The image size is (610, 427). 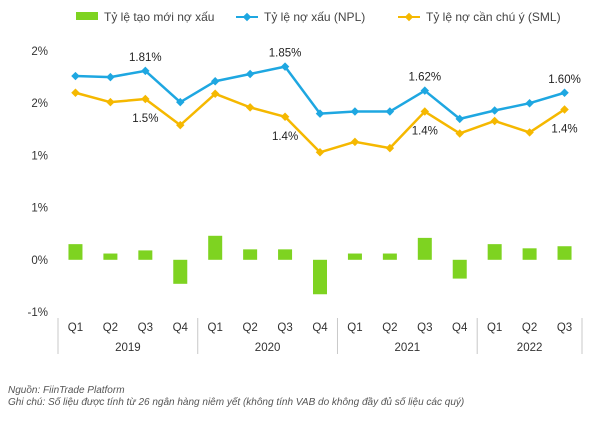 I want to click on data-label: 1.81%, so click(x=145, y=58).